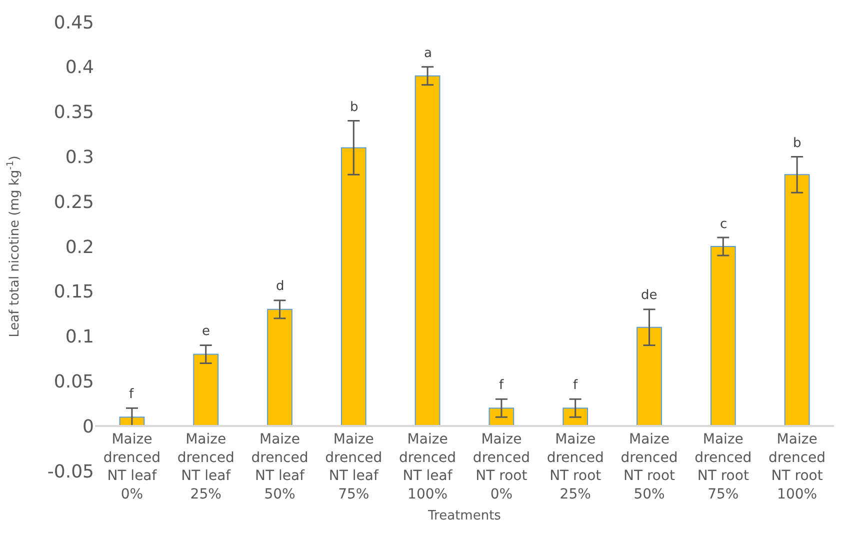 Image resolution: width=849 pixels, height=556 pixels. What do you see at coordinates (427, 467) in the screenshot?
I see `x-tick-label: Maize drenced NT leaf 100%` at bounding box center [427, 467].